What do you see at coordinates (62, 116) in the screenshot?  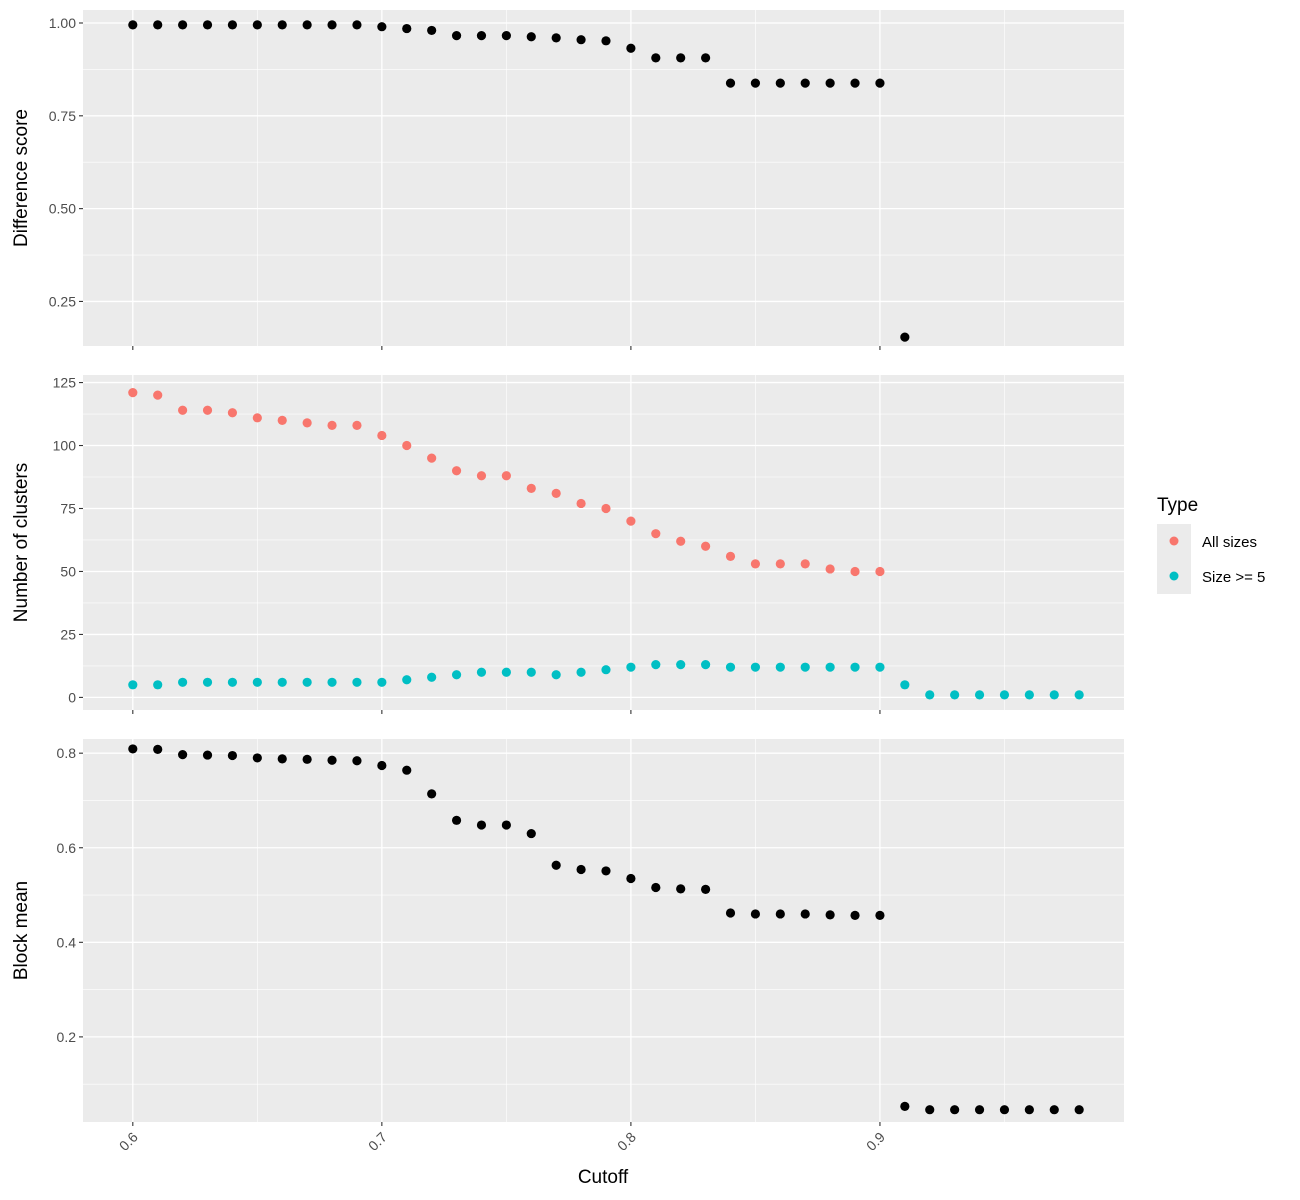 I see `y-tick-label: 0.75` at bounding box center [62, 116].